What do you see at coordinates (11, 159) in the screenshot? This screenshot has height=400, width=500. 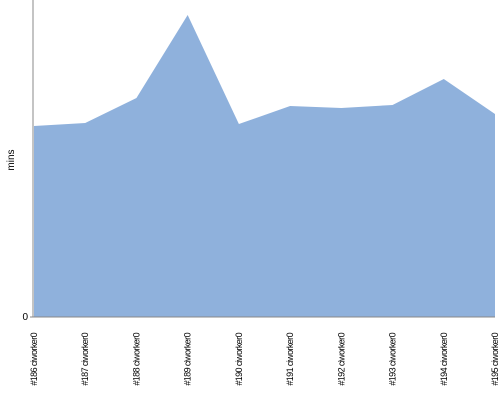 I see `y-axis-label: mins` at bounding box center [11, 159].